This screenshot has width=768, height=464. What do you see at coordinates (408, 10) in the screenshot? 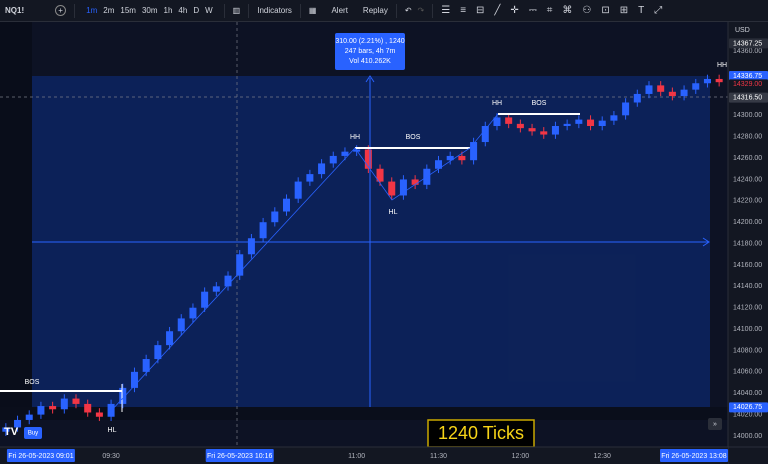
I see `undo: ↶` at bounding box center [408, 10].